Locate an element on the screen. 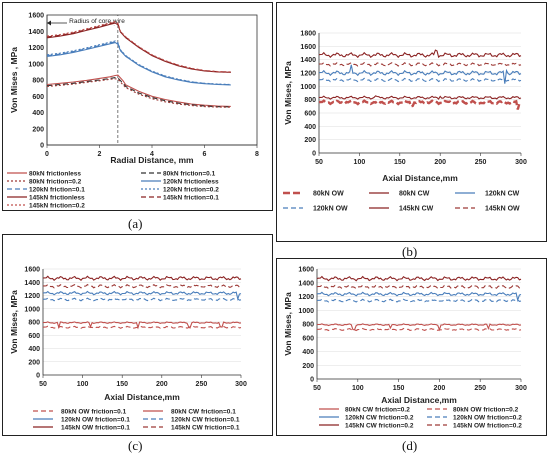 This screenshot has height=456, width=550. y-tick-label: 1800 is located at coordinates (308, 34).